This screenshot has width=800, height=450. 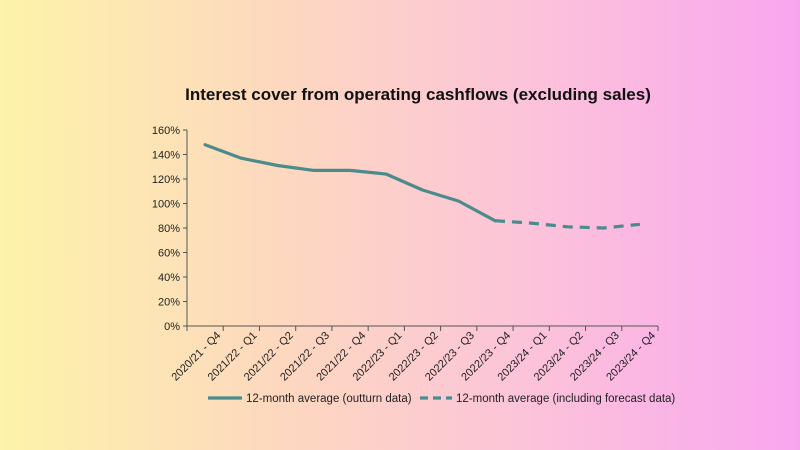 I want to click on series-line-outturn, so click(x=350, y=183).